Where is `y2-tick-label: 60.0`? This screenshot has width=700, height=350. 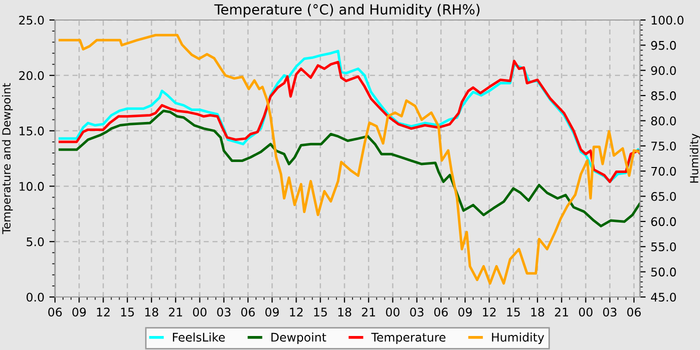 y2-tick-label: 60.0 is located at coordinates (663, 221).